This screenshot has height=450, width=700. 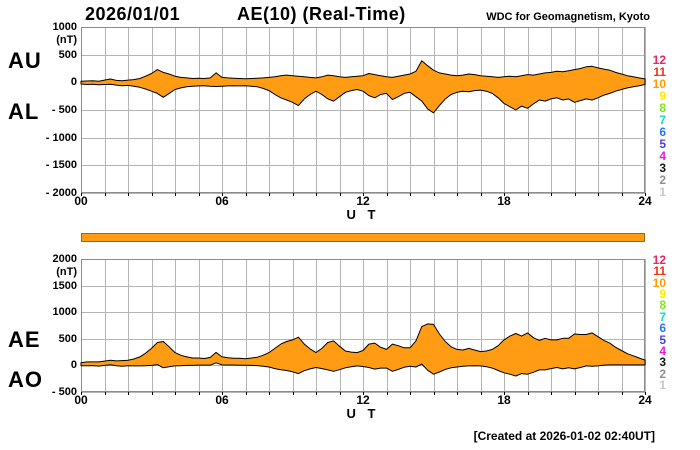 What do you see at coordinates (662, 317) in the screenshot?
I see `panel2-station-count-7: 7` at bounding box center [662, 317].